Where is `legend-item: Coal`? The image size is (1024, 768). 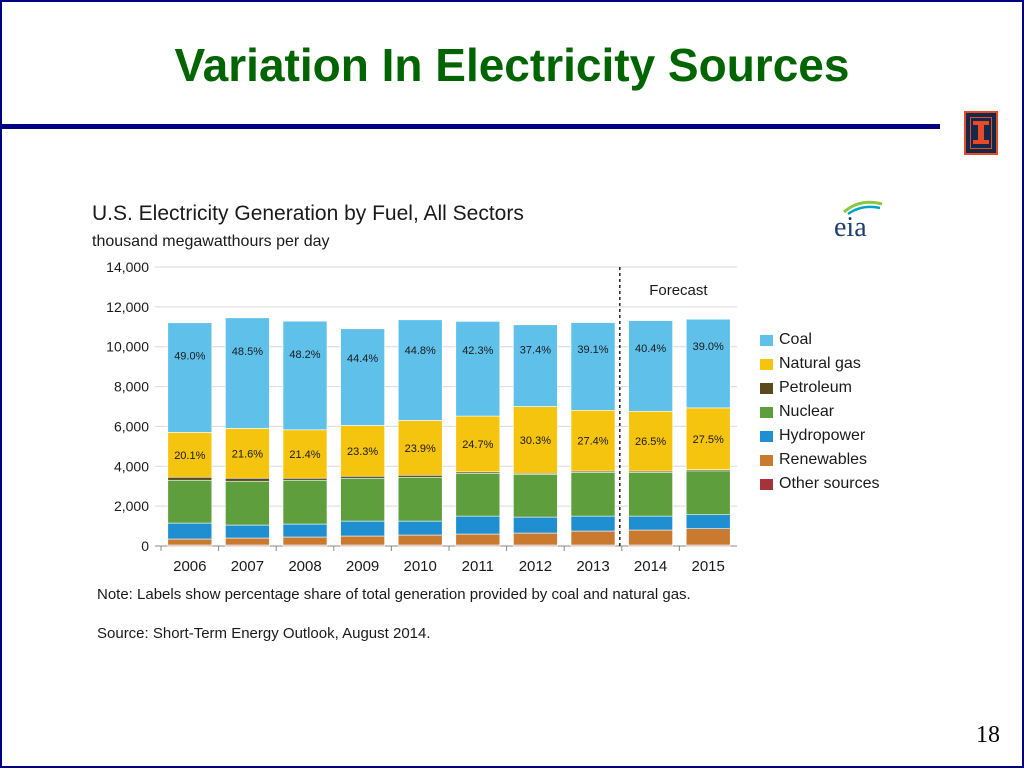
legend-item: Coal is located at coordinates (819, 340).